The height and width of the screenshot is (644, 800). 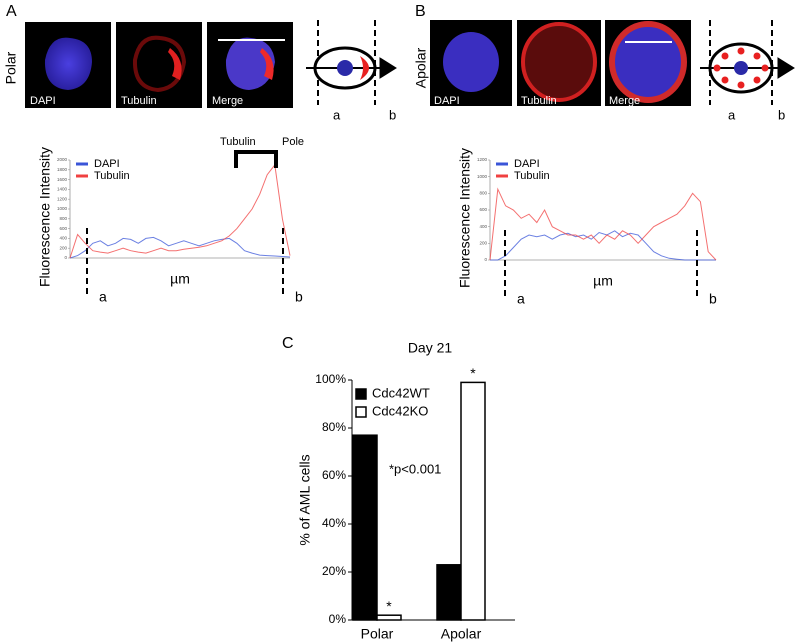 I want to click on row-label: Polar, so click(x=11, y=67).